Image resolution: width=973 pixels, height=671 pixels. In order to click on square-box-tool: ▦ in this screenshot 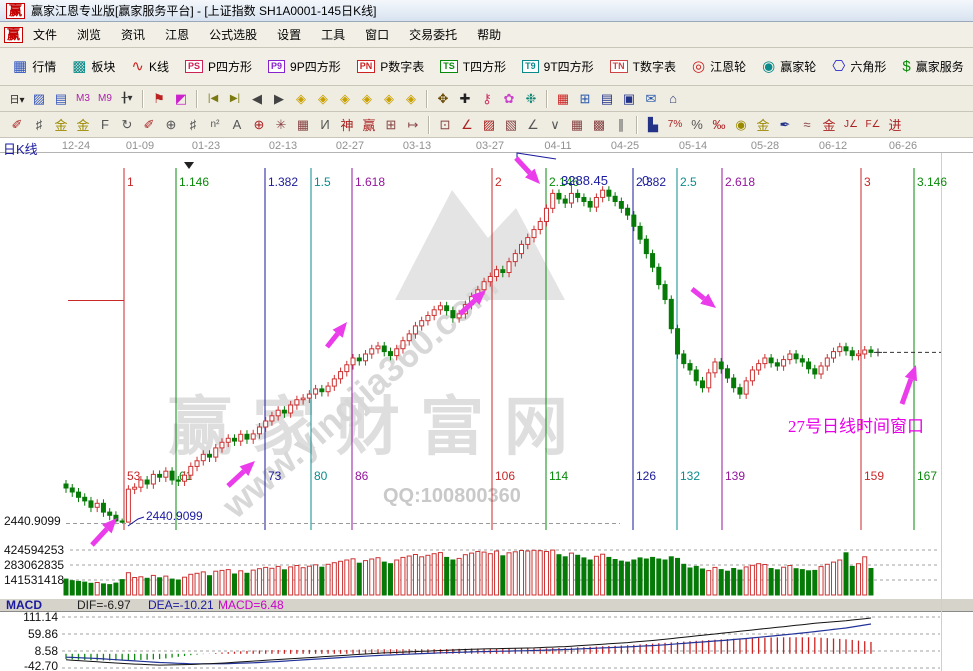, I will do `click(303, 124)`.